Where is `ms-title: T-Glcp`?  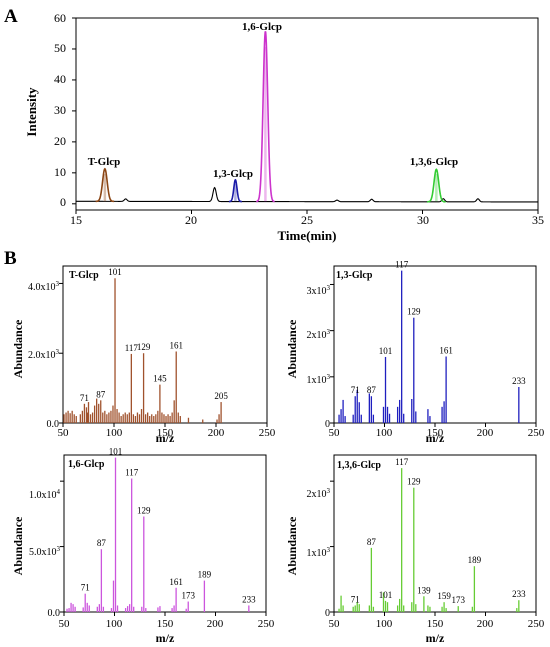
ms-title: T-Glcp is located at coordinates (84, 275).